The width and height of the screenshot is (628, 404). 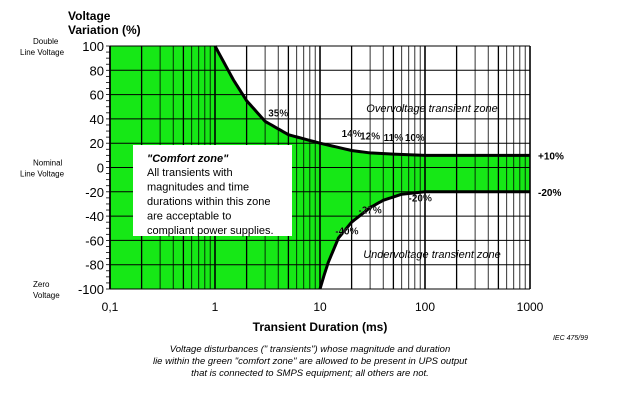 I want to click on series-upper-limit, so click(x=371, y=101).